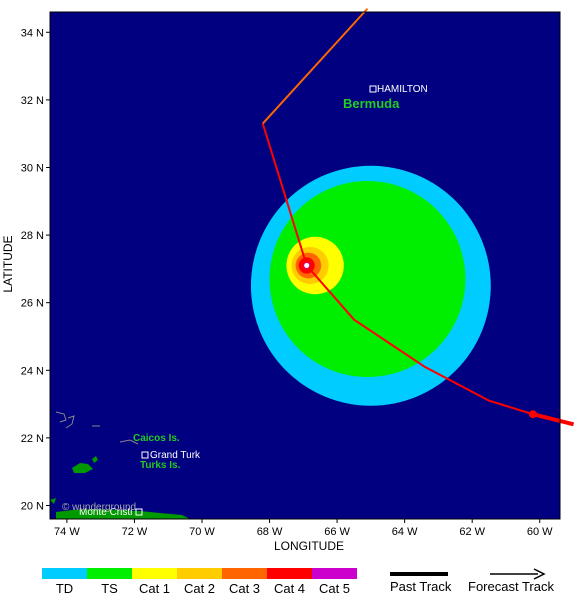 The image size is (580, 602). Describe the element at coordinates (199, 588) in the screenshot. I see `legend-label: Cat 2` at that location.